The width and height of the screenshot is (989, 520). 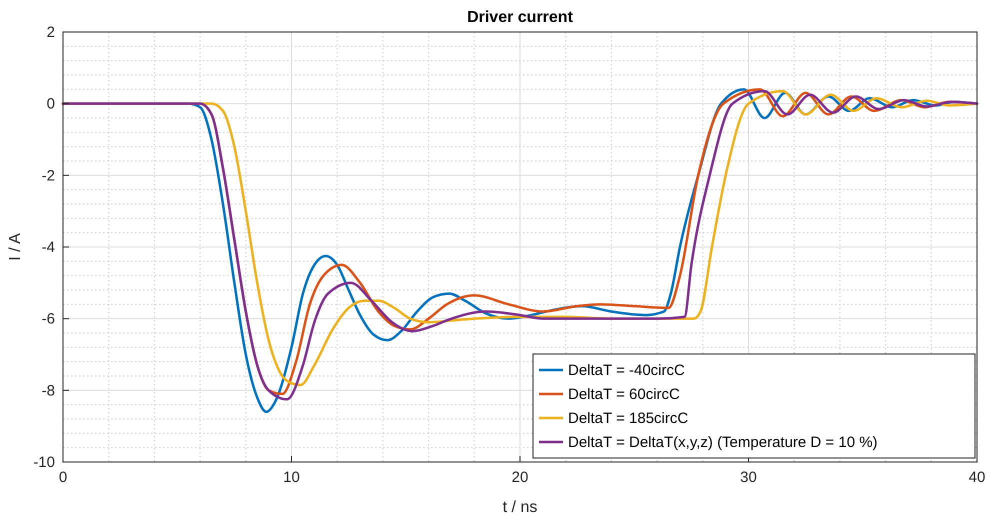 What do you see at coordinates (63, 477) in the screenshot?
I see `x-tick-label: 0` at bounding box center [63, 477].